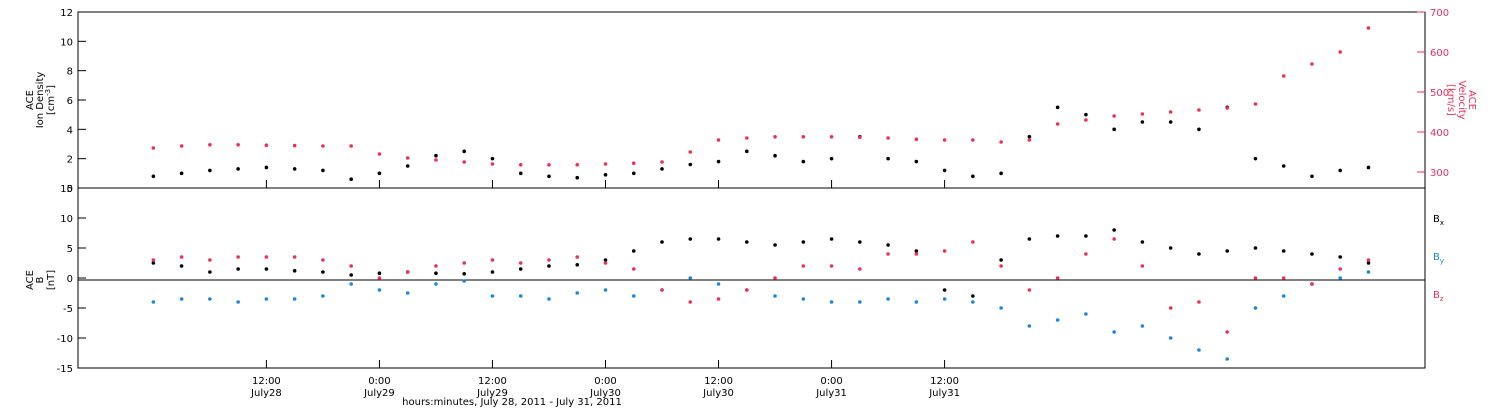 Image resolution: width=1500 pixels, height=410 pixels. What do you see at coordinates (41, 280) in the screenshot?
I see `field-ylabel: ACE B [nT]` at bounding box center [41, 280].